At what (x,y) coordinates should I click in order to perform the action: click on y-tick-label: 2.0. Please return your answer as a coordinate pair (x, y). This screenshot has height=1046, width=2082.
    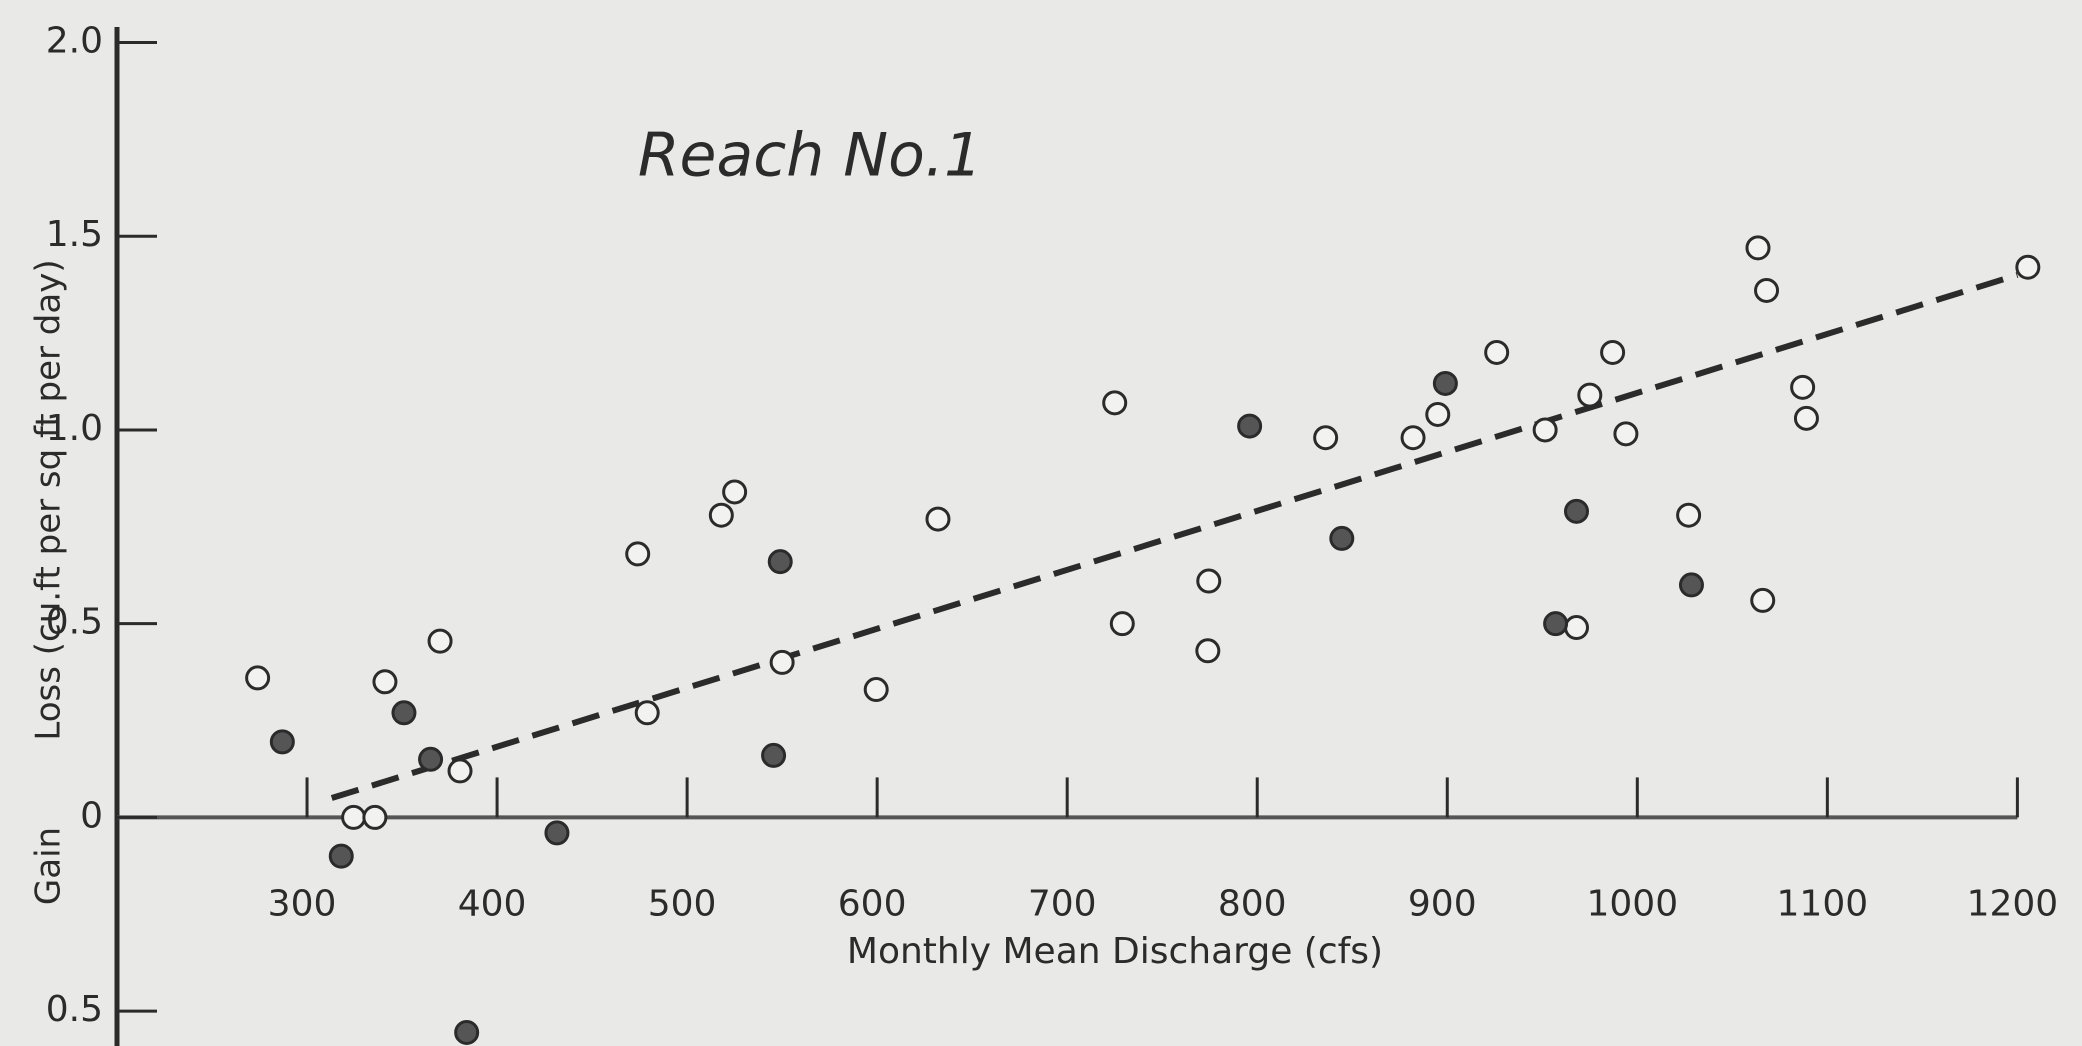
    Looking at the image, I should click on (74, 40).